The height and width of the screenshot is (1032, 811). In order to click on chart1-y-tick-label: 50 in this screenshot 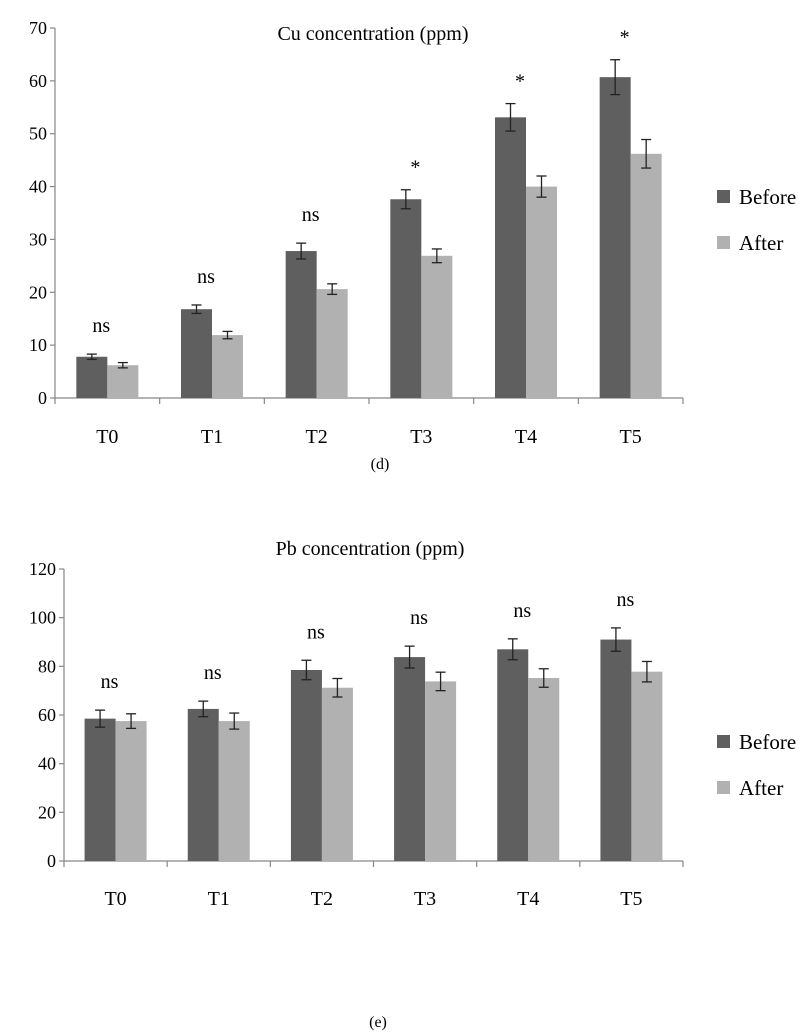, I will do `click(38, 134)`.